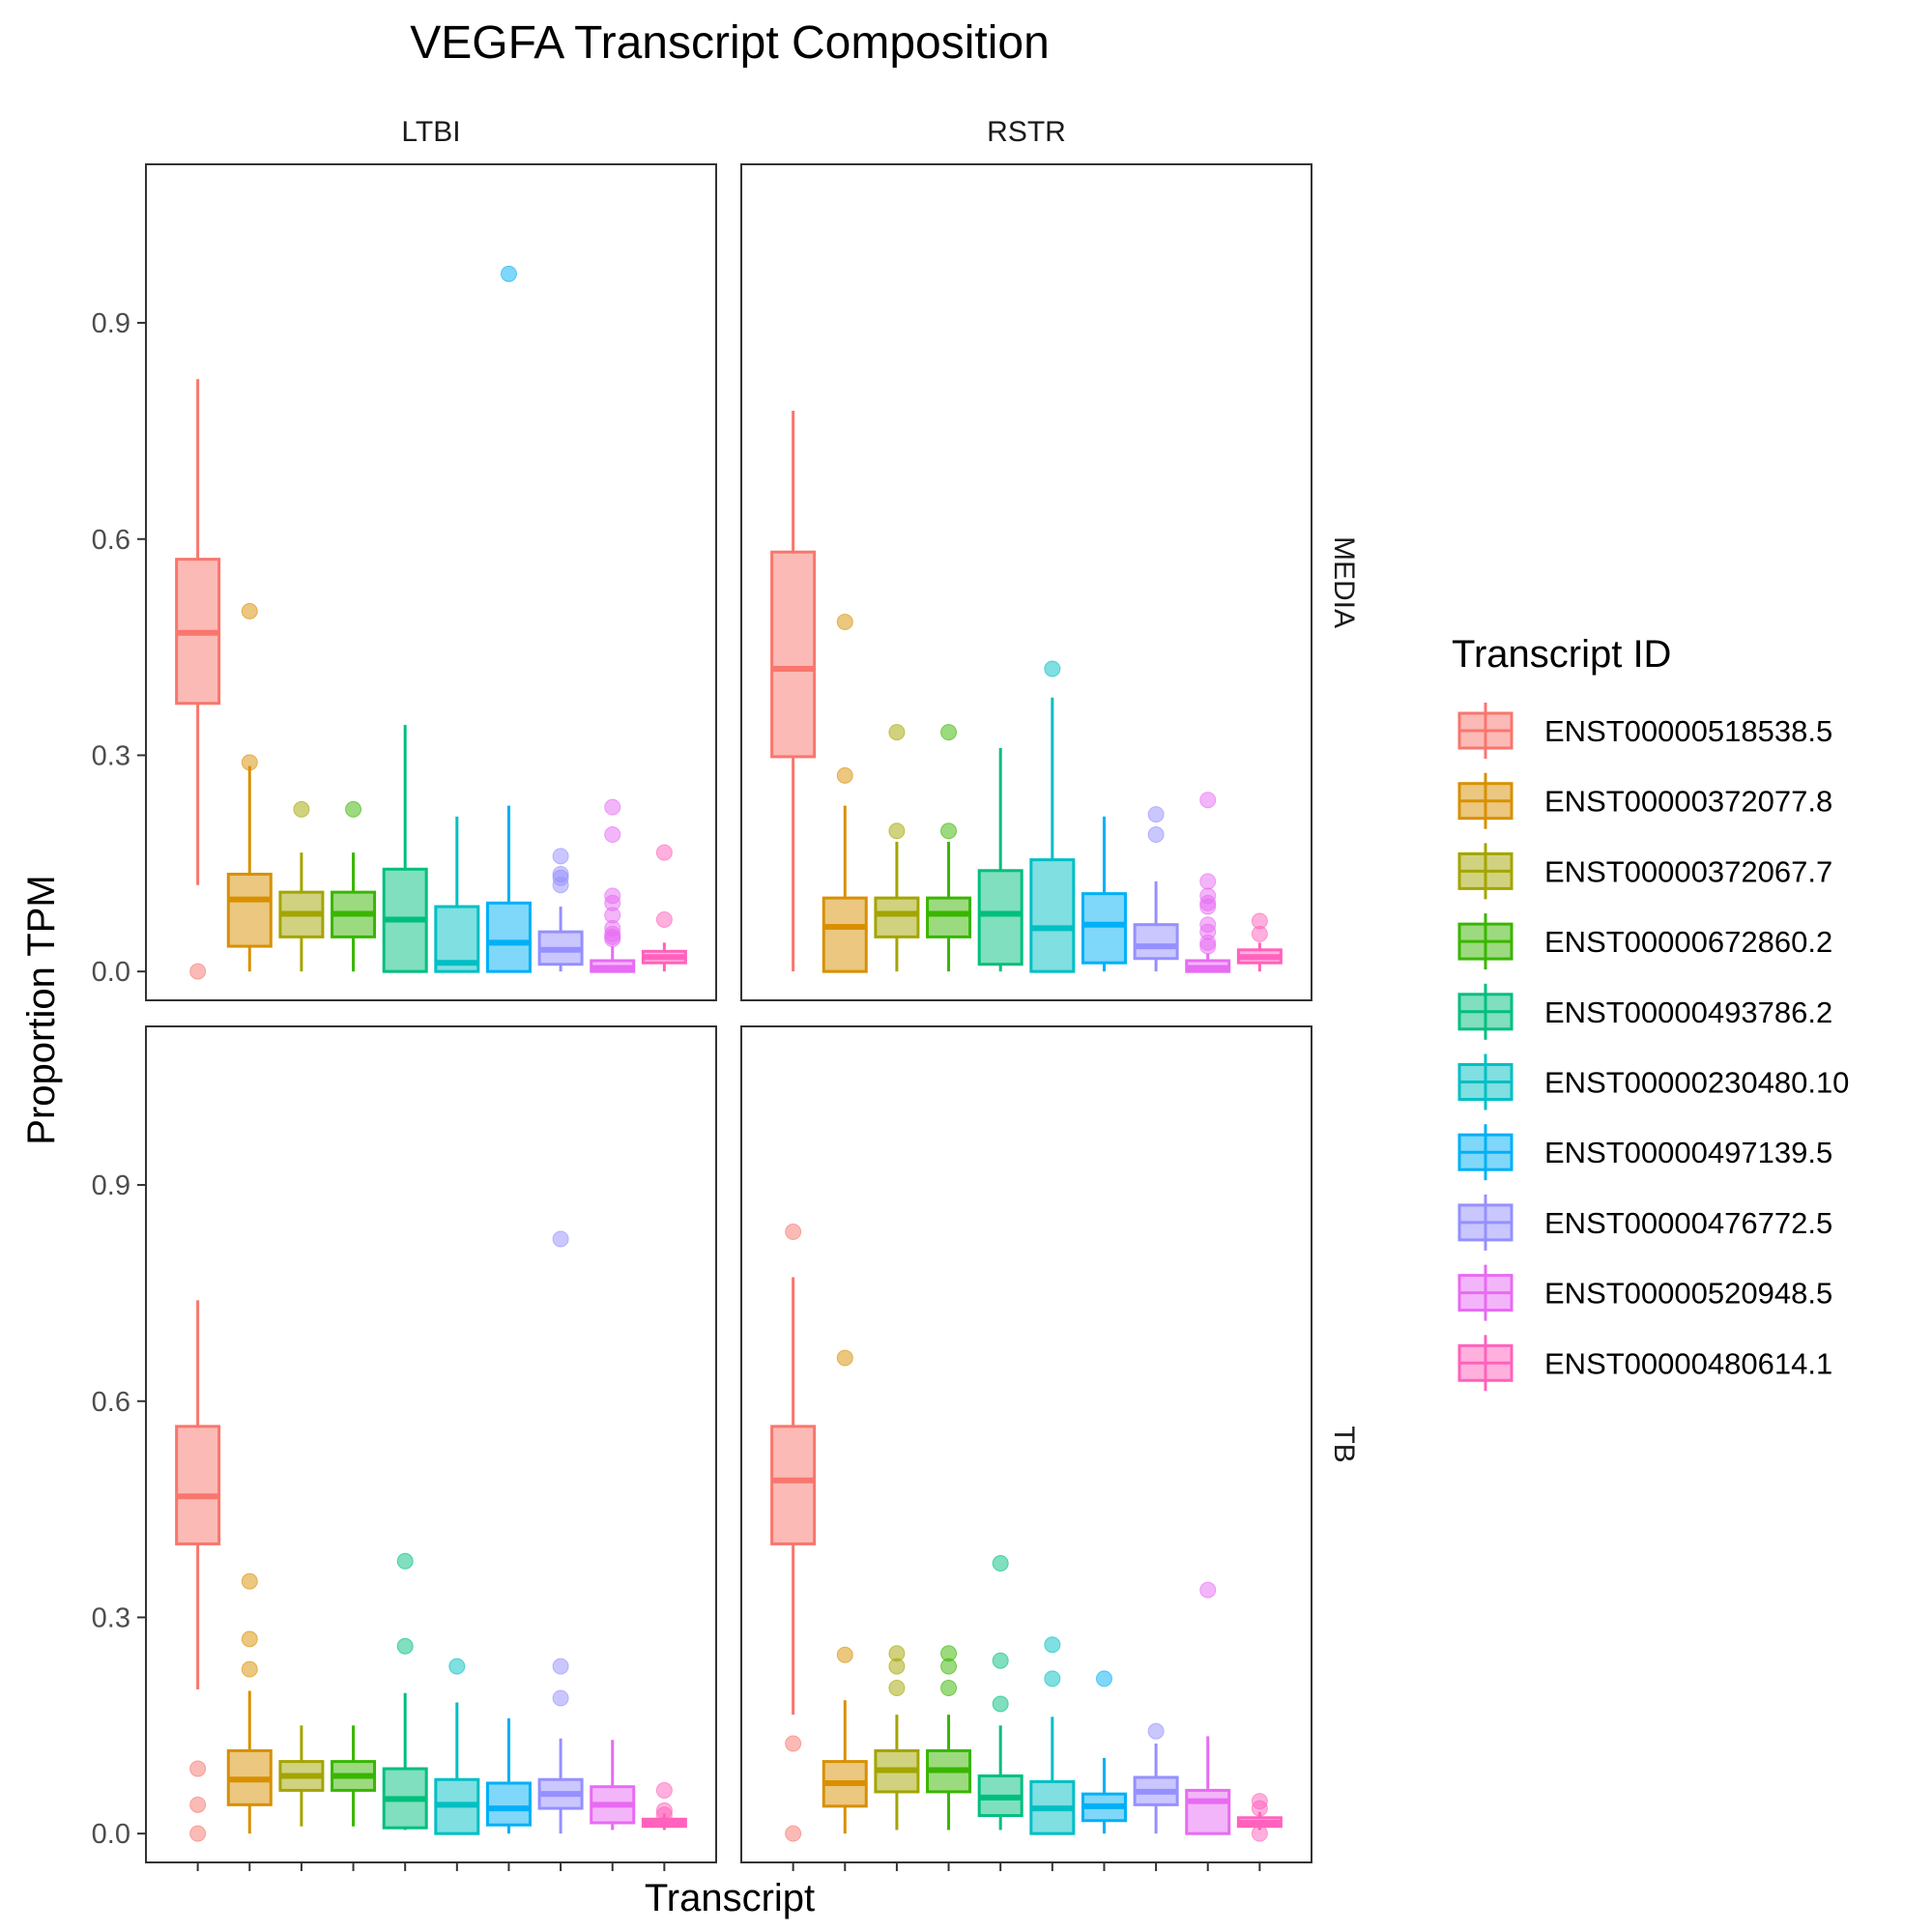 The image size is (1932, 1932). I want to click on facet-label-col: RSTR, so click(1026, 132).